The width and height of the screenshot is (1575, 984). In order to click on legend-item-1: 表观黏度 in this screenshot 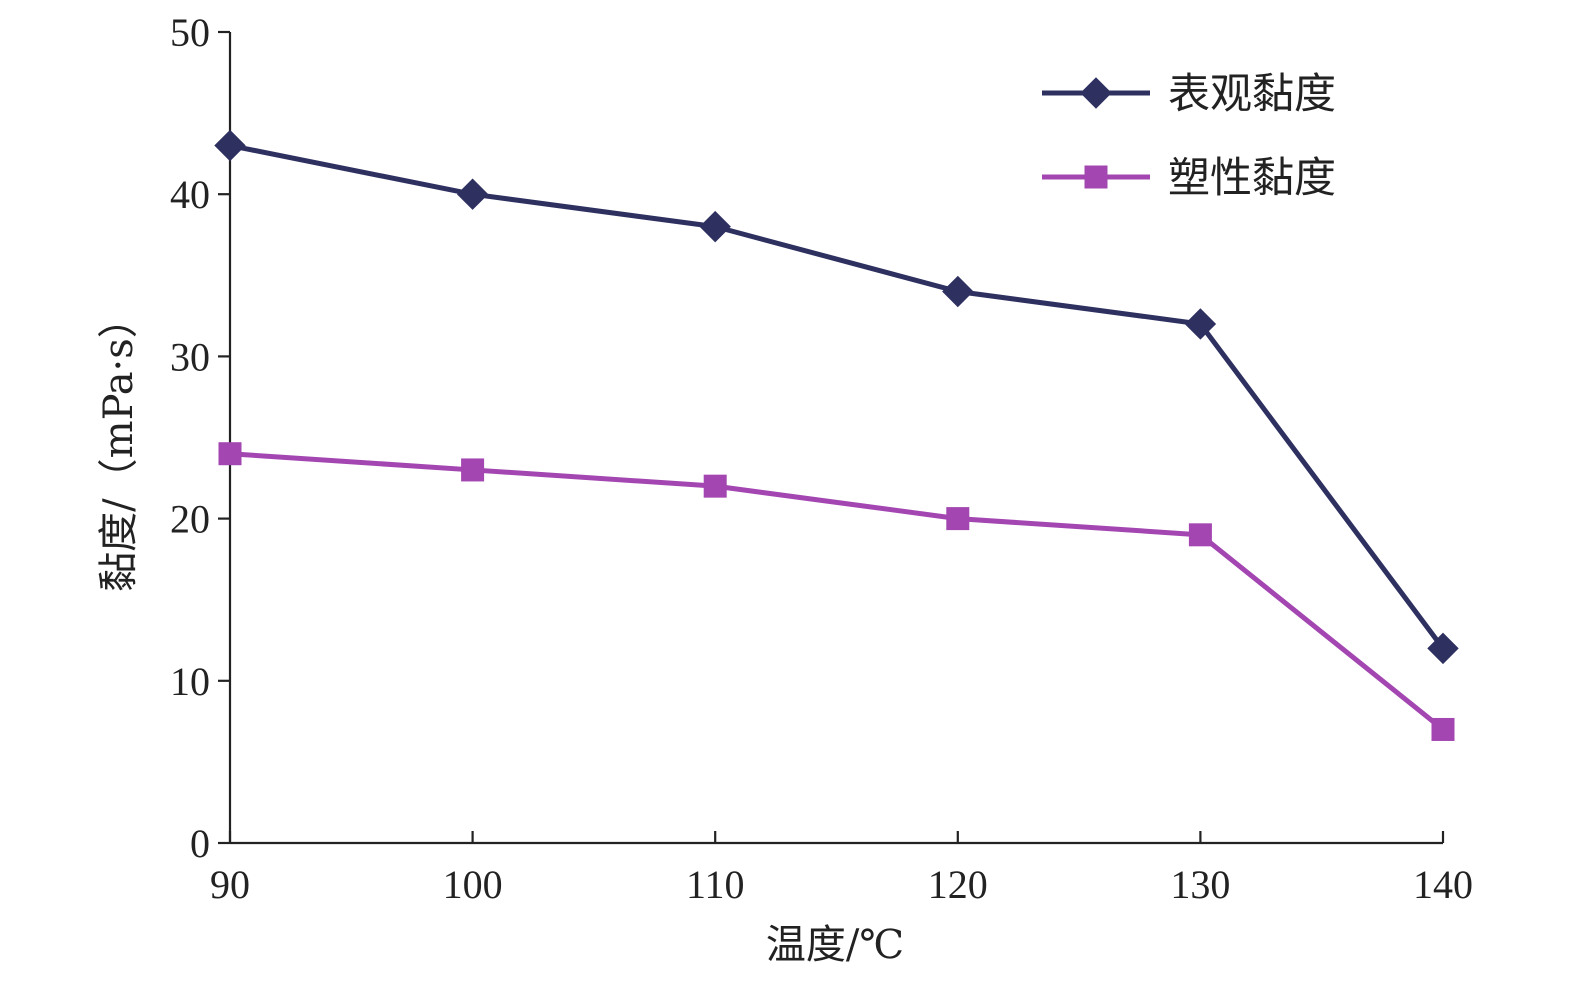, I will do `click(1189, 93)`.